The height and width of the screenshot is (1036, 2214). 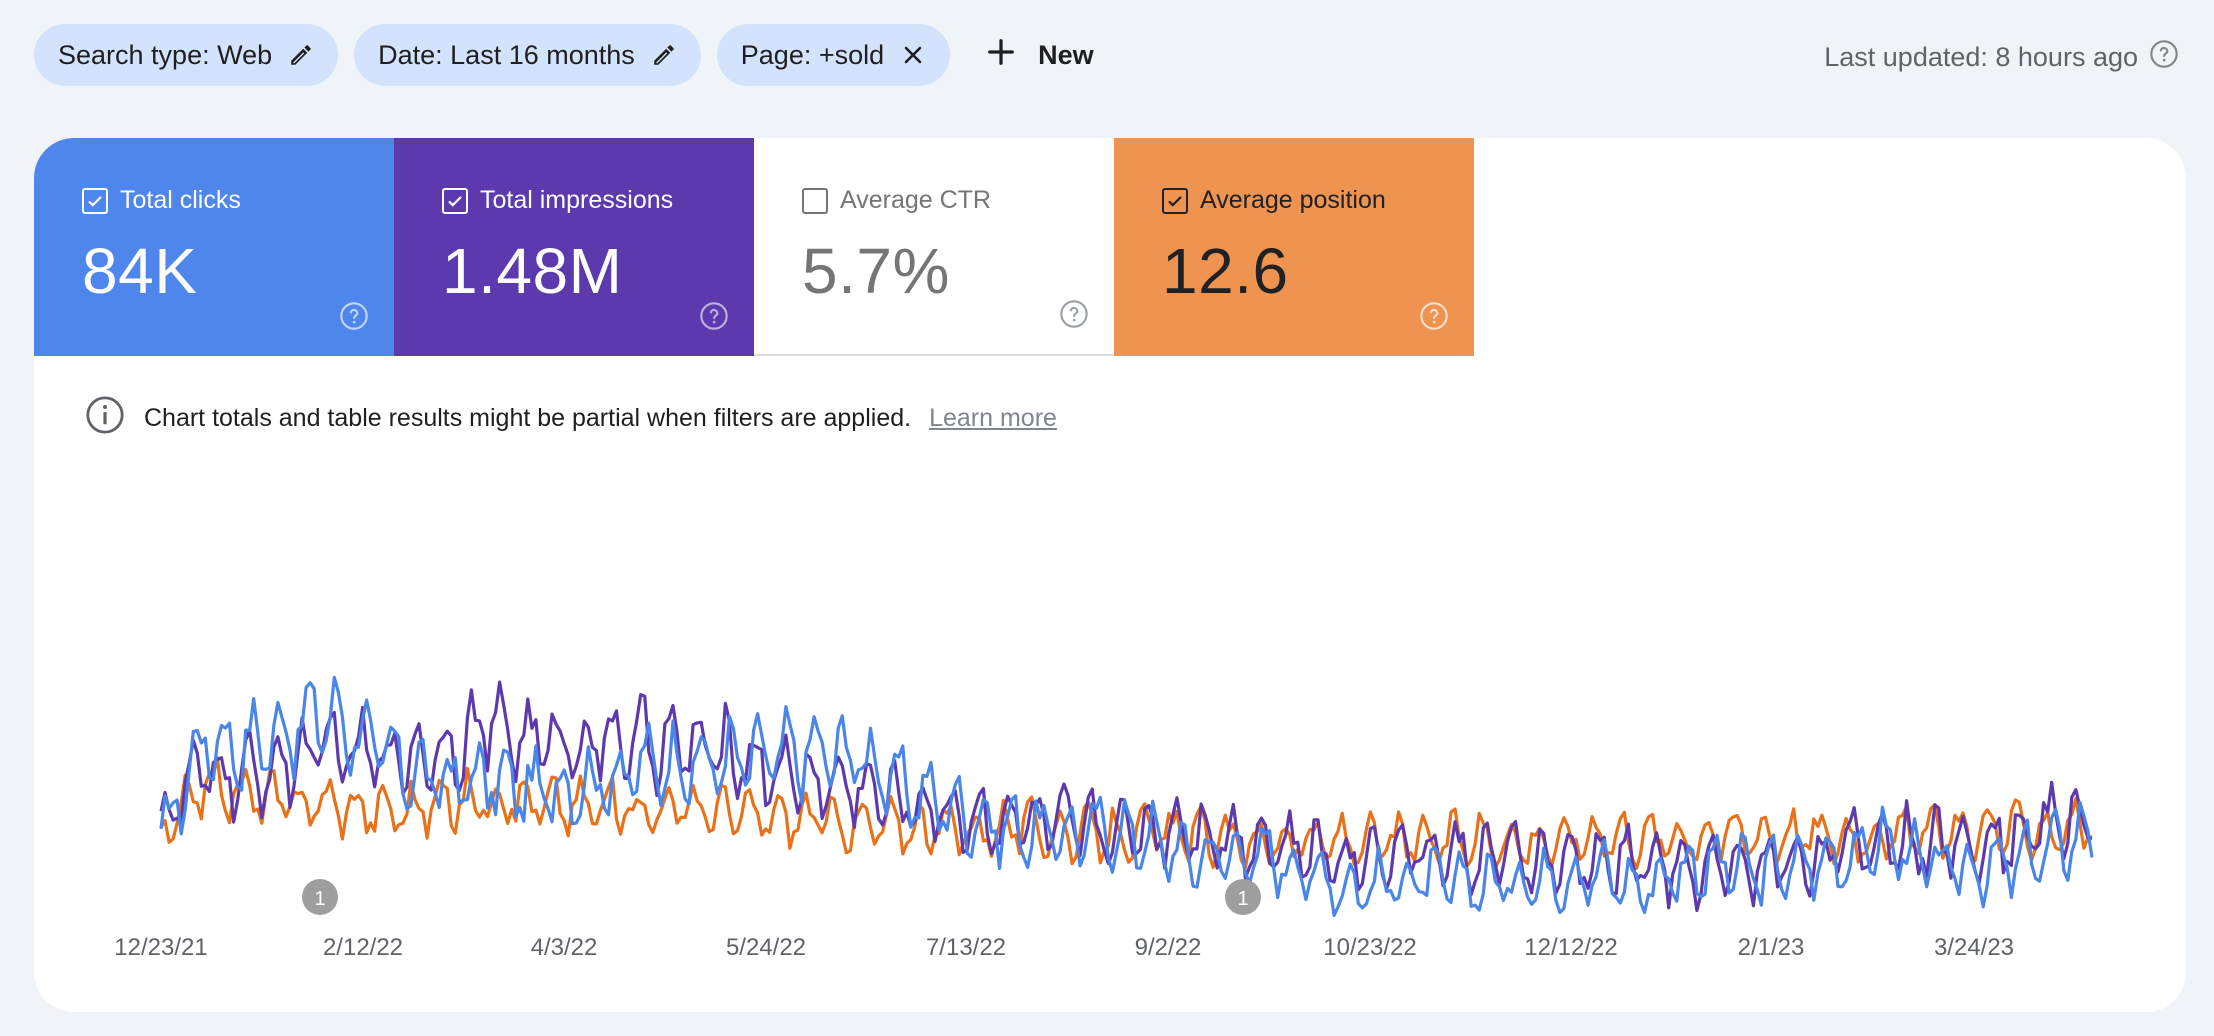 What do you see at coordinates (180, 200) in the screenshot?
I see `metric-label: Total clicks` at bounding box center [180, 200].